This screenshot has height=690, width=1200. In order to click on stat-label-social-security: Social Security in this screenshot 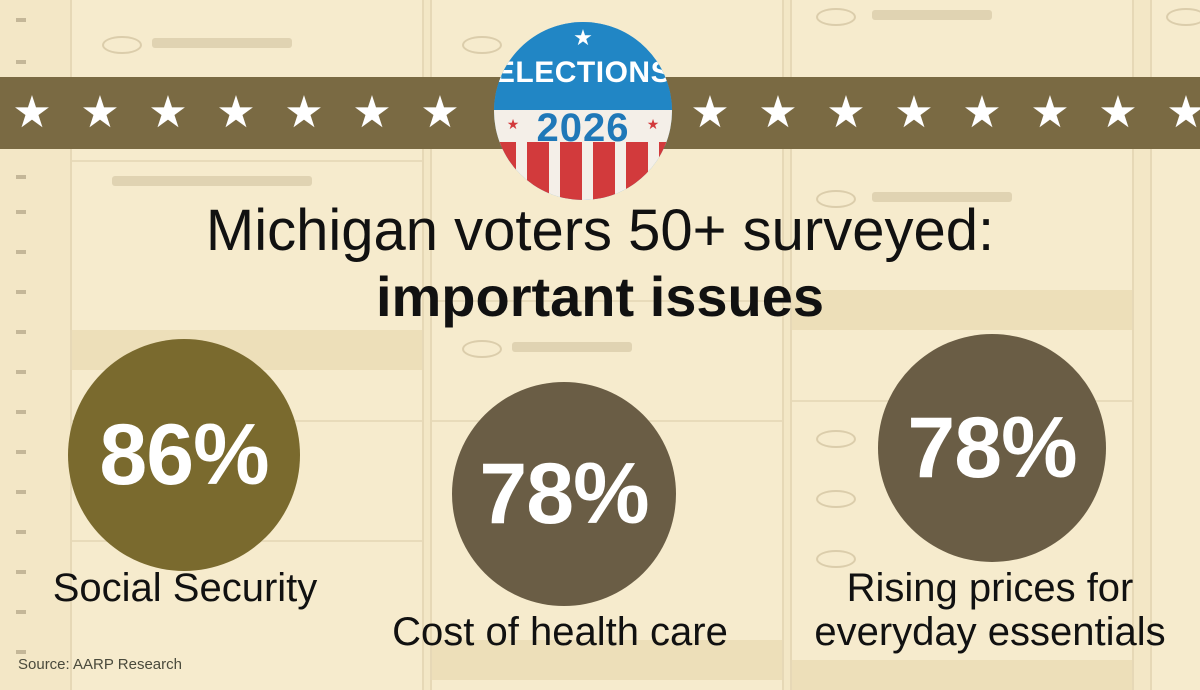, I will do `click(185, 588)`.